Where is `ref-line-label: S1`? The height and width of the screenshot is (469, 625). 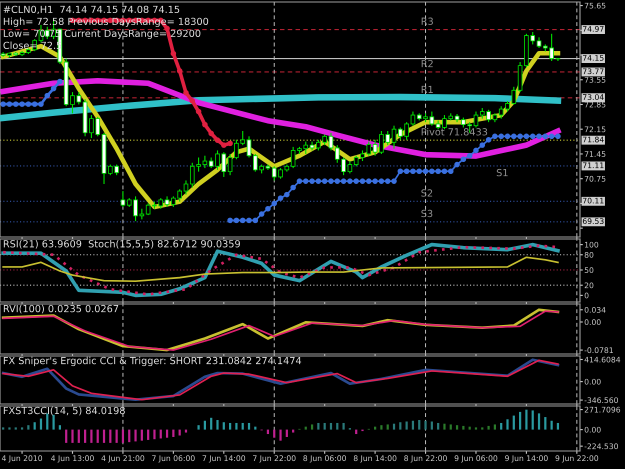
ref-line-label: S1 is located at coordinates (502, 172).